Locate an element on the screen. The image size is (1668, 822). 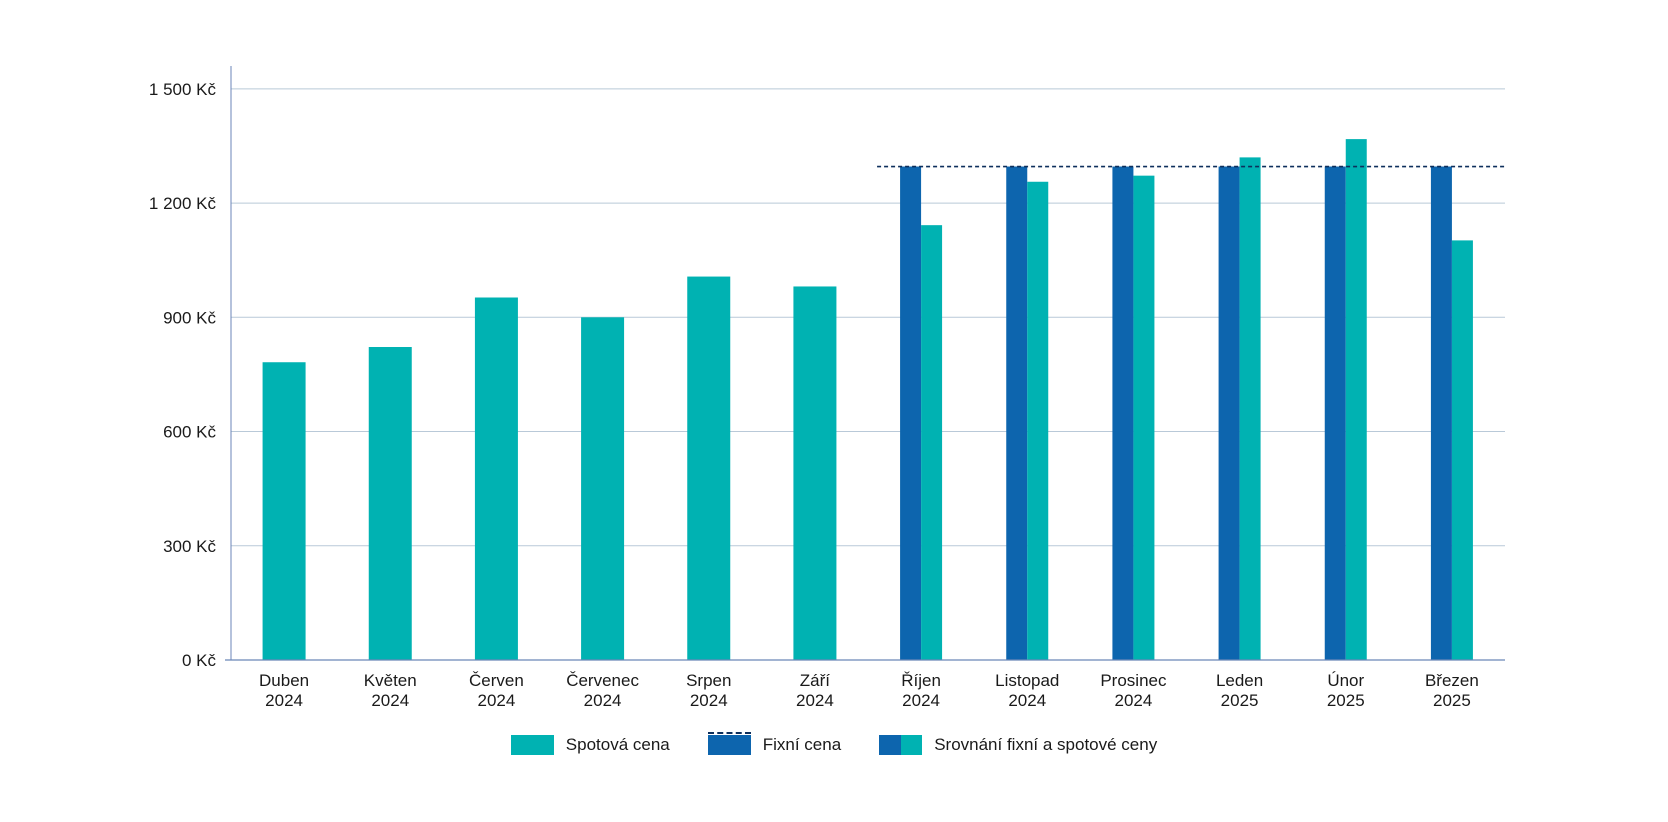
legend-item-fixed: Fixní cena is located at coordinates (774, 743).